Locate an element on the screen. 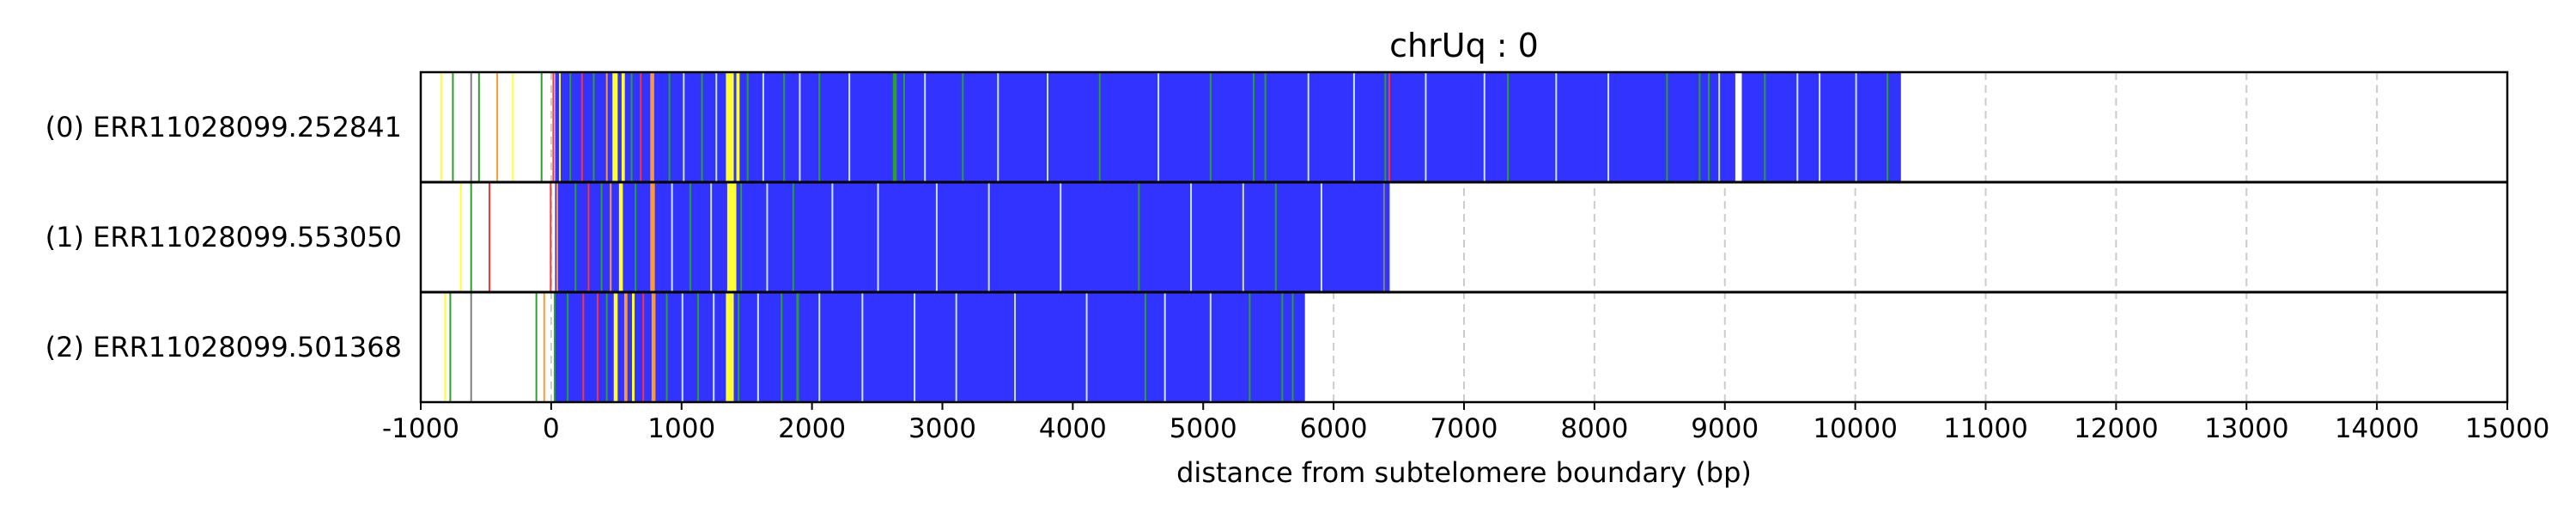 The height and width of the screenshot is (519, 2576). read-label-2: (2) ERR11028099.501368 is located at coordinates (224, 347).